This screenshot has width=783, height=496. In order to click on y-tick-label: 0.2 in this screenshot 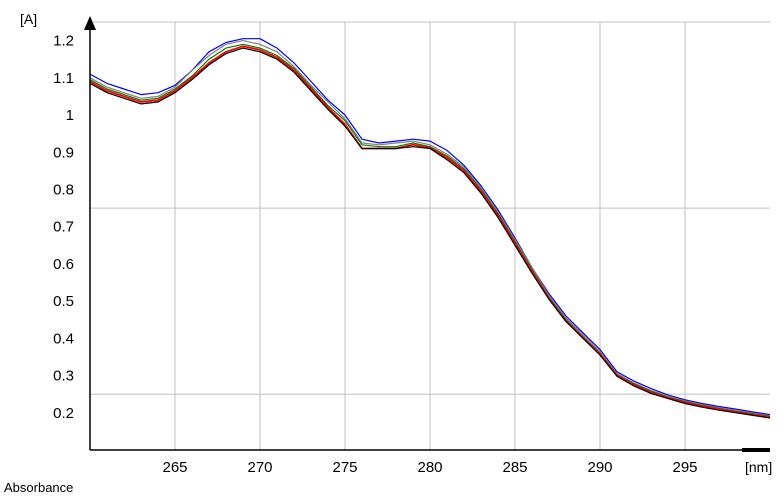, I will do `click(63, 413)`.